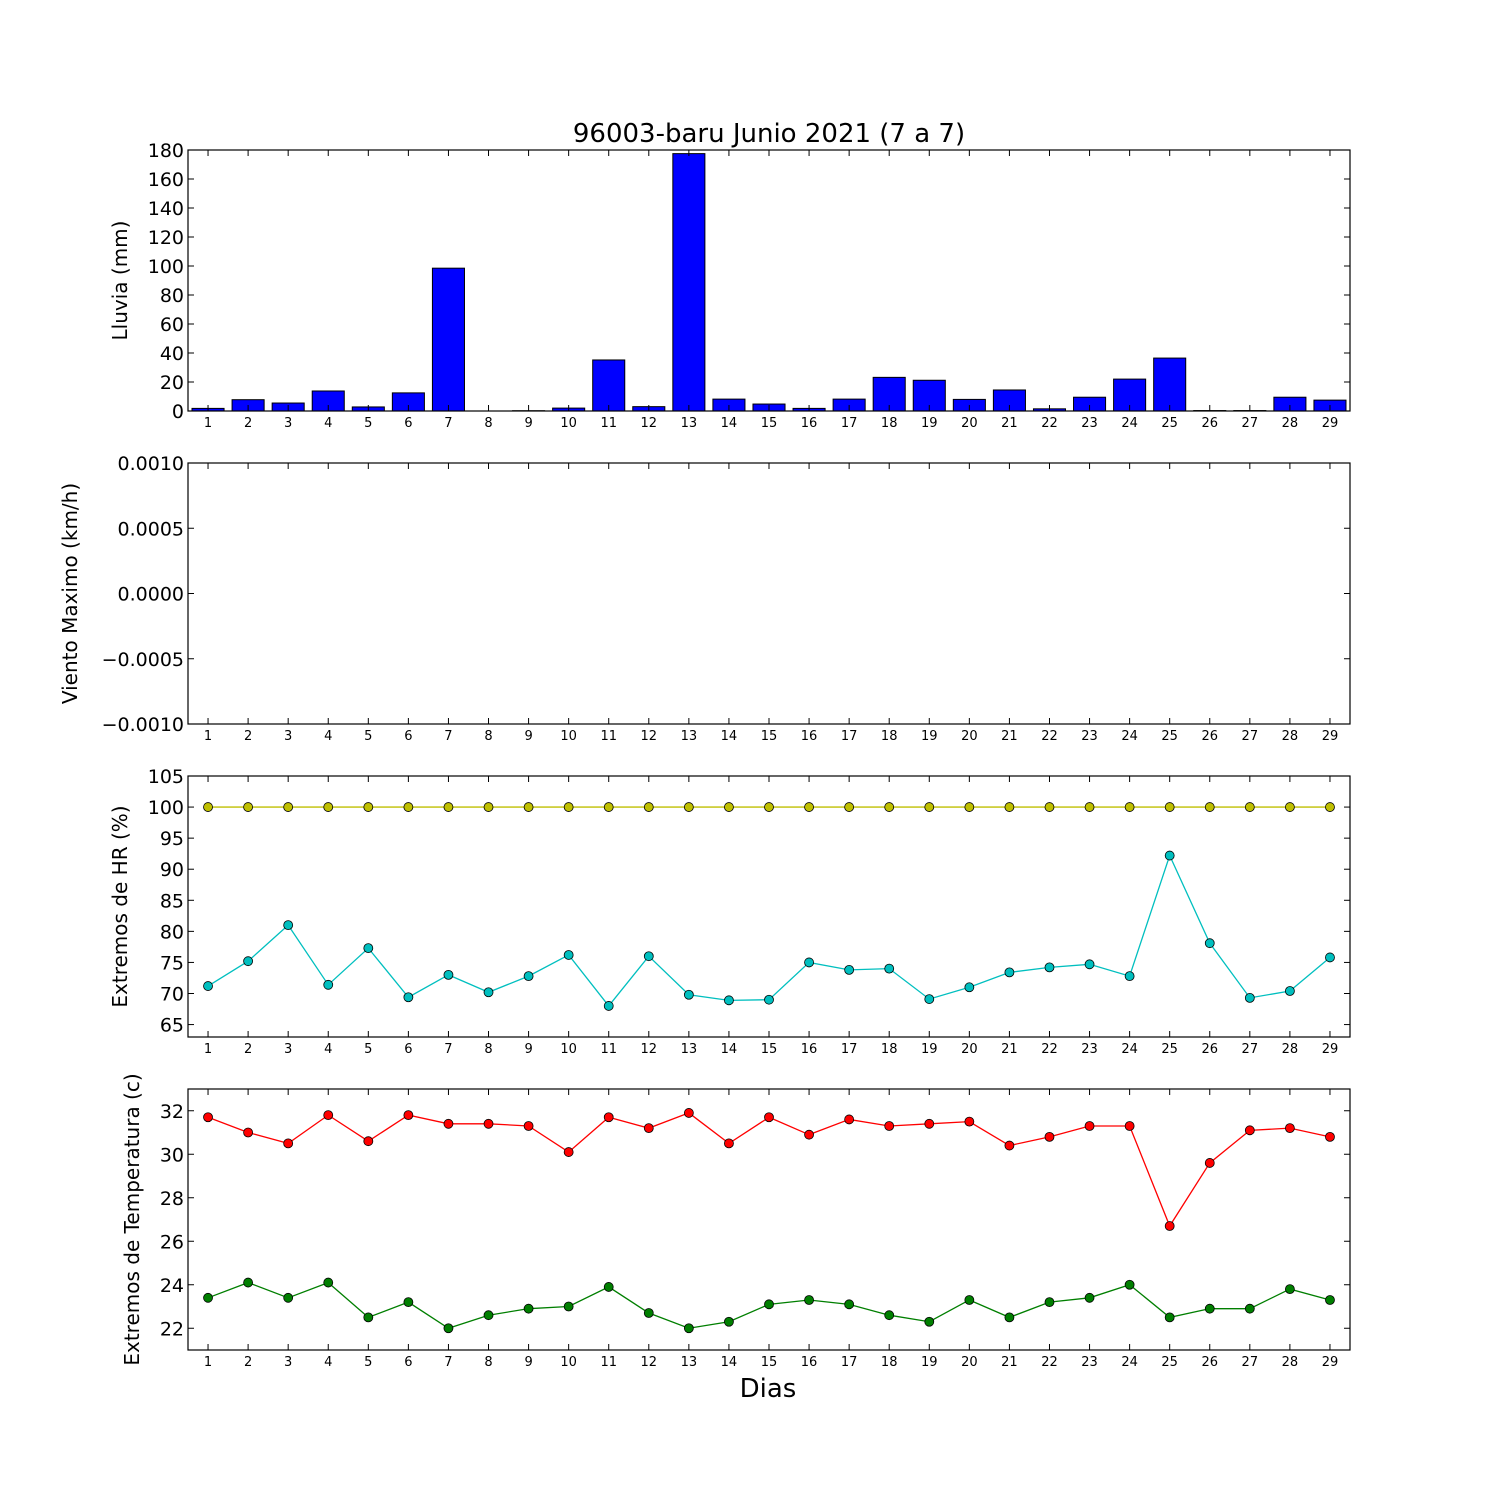 The image size is (1500, 1505). I want to click on wind-ytick-label: 0.0000, so click(151, 595).